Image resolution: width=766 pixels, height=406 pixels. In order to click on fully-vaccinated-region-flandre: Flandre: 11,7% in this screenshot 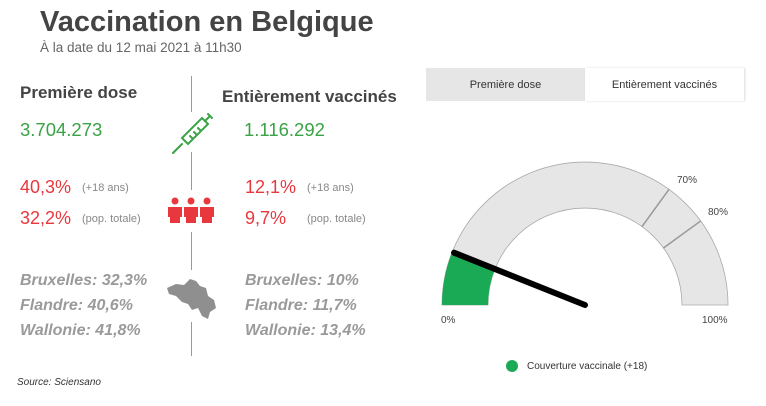, I will do `click(301, 305)`.